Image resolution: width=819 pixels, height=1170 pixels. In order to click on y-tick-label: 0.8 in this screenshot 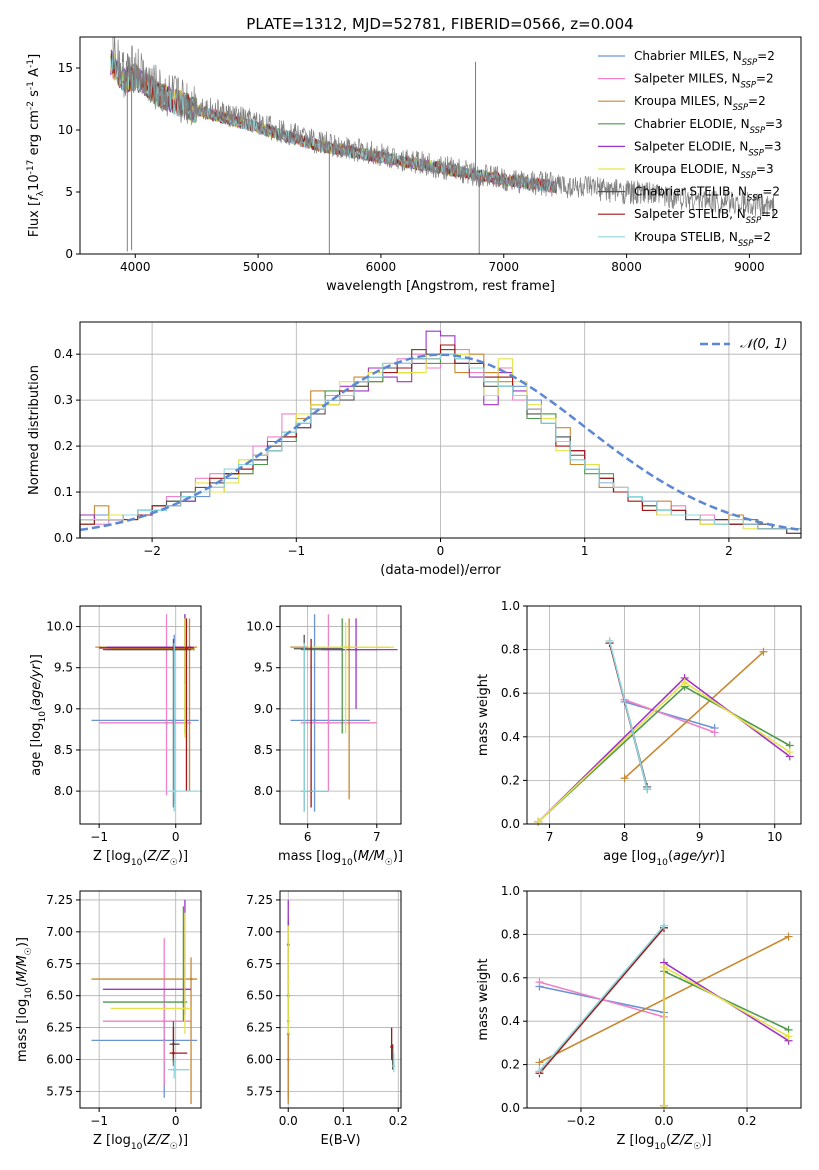, I will do `click(510, 650)`.